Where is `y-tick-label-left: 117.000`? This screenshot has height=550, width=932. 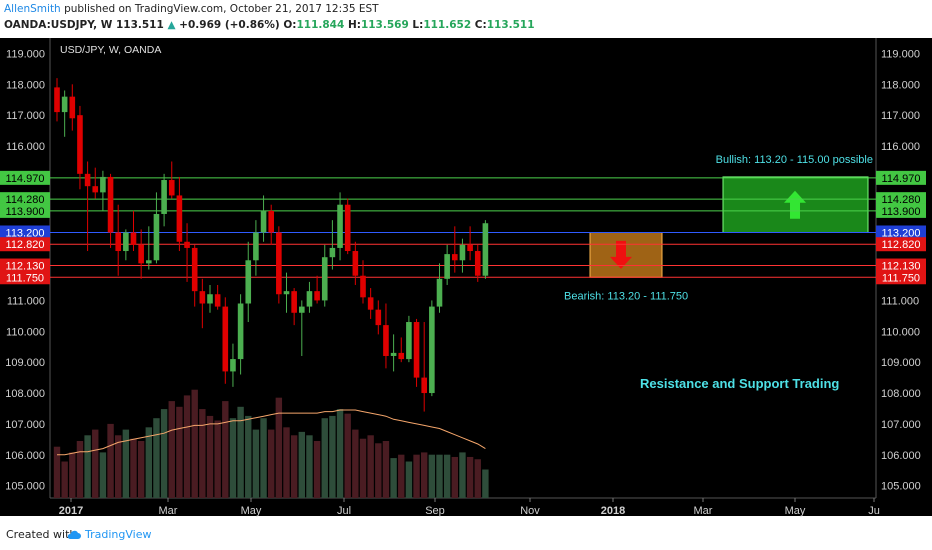
y-tick-label-left: 117.000 is located at coordinates (25, 116).